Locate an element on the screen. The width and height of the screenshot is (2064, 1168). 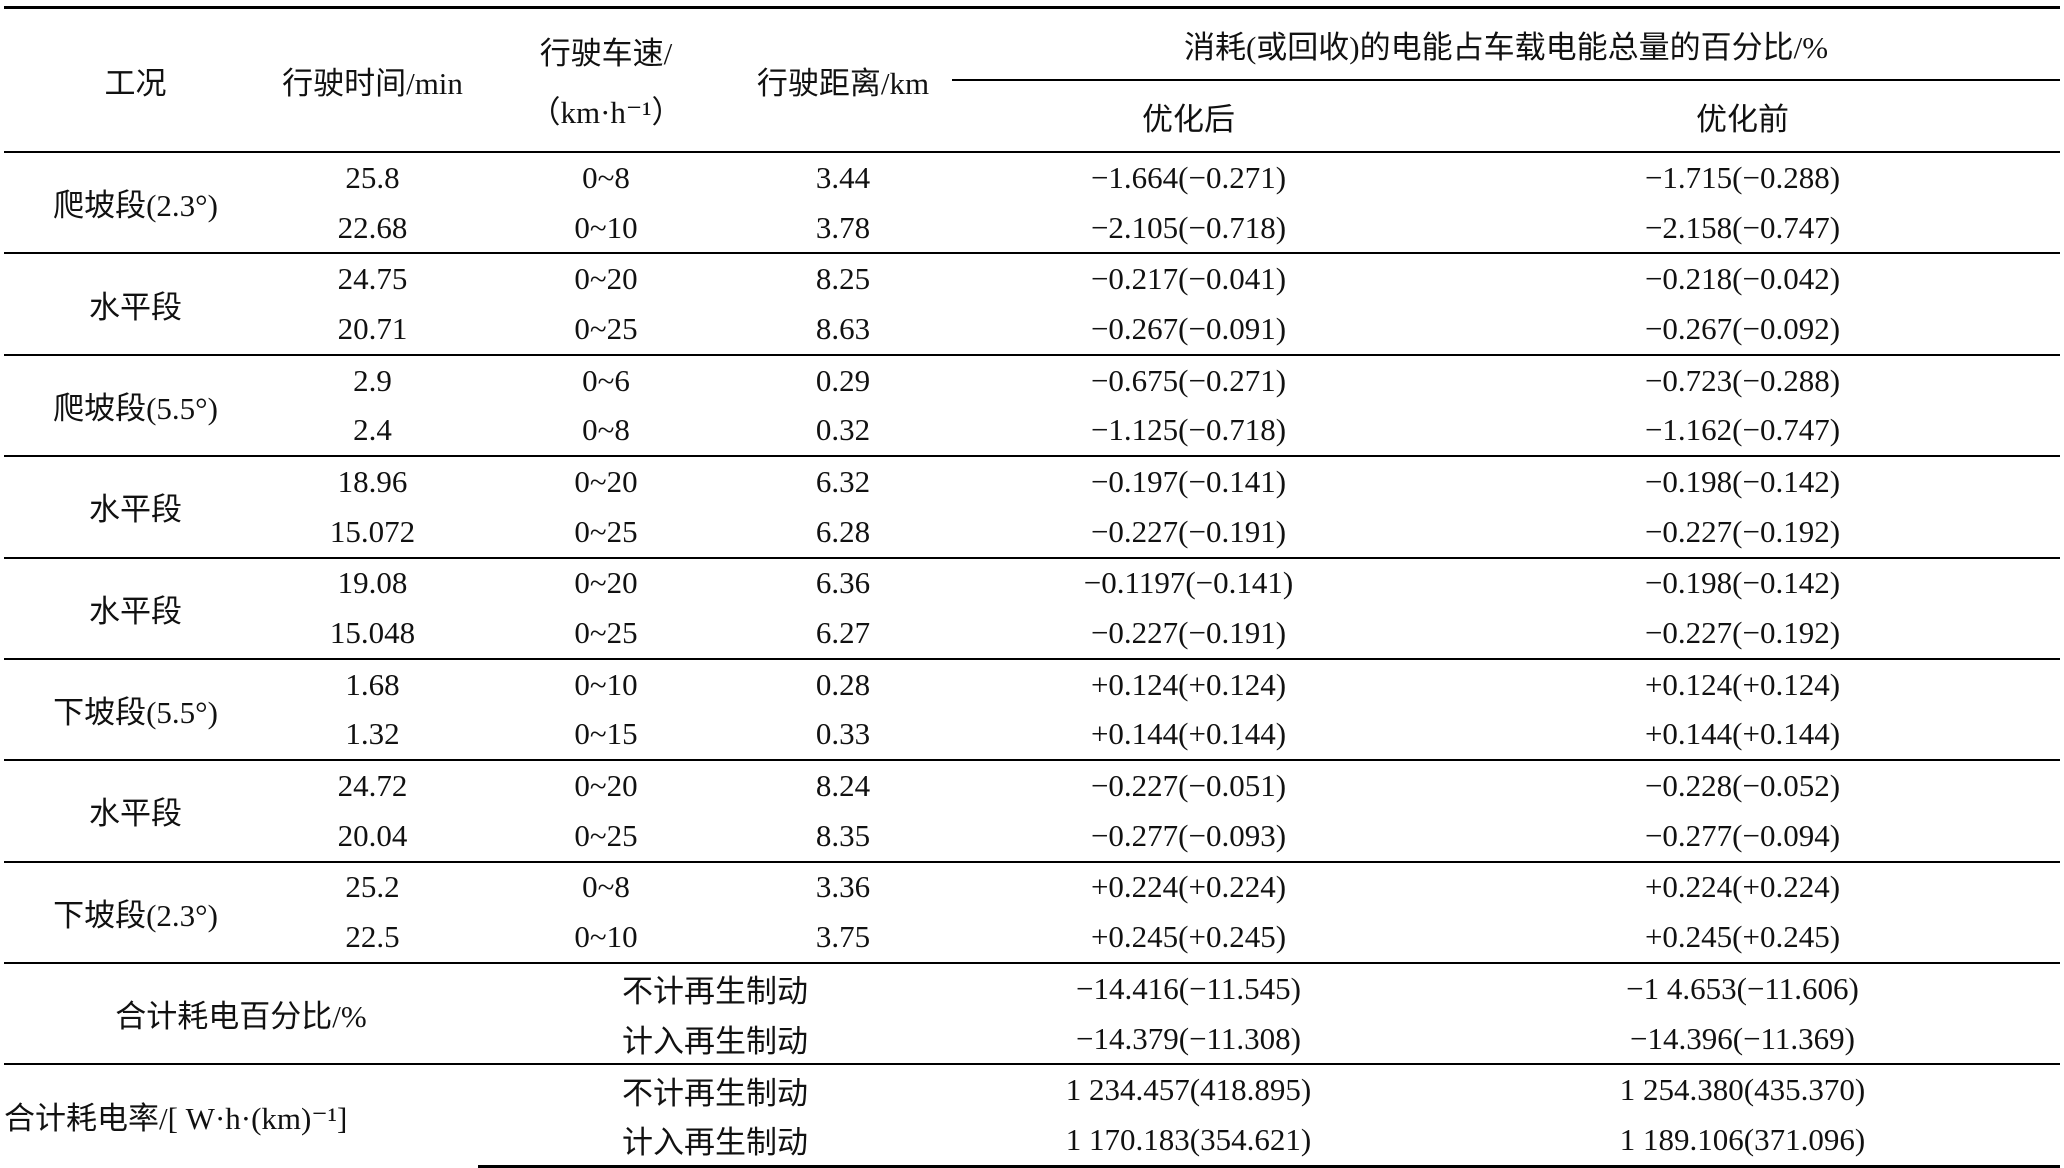
header-line: 行驶车速/ is located at coordinates (606, 53).